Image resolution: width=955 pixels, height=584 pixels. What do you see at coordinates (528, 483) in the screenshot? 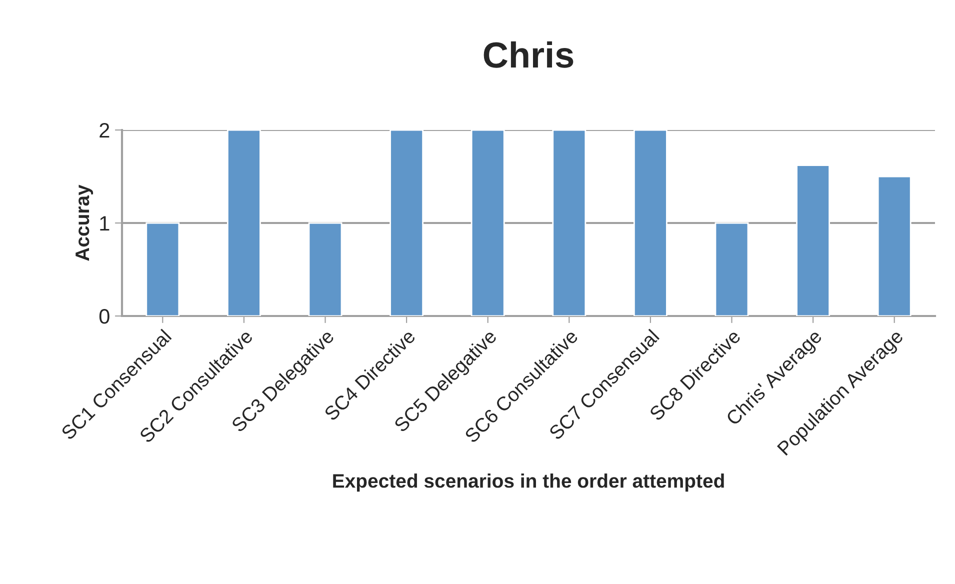
I see `x-axis-title: Expected scenarios in the order attempted` at bounding box center [528, 483].